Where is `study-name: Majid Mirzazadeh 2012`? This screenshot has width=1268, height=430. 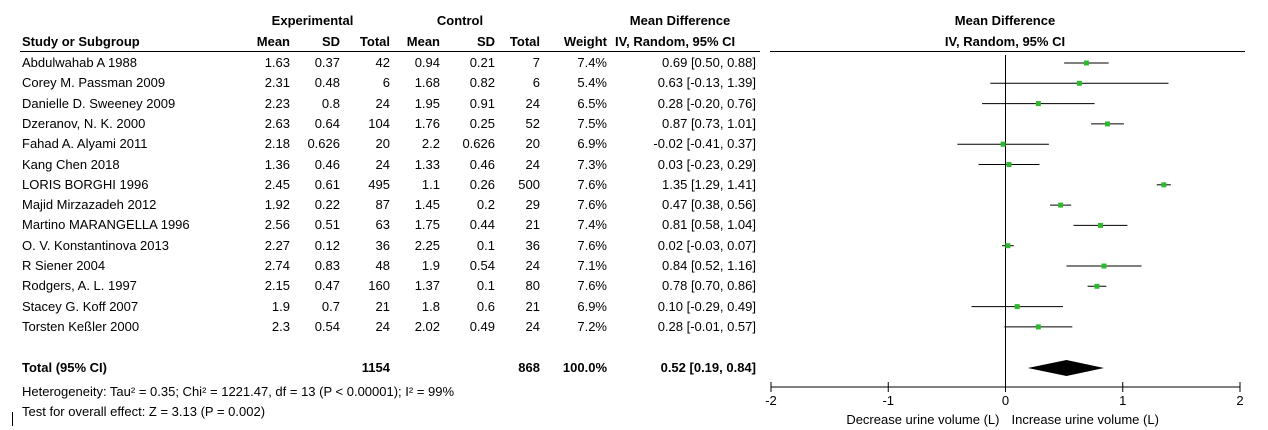
study-name: Majid Mirzazadeh 2012 is located at coordinates (89, 205).